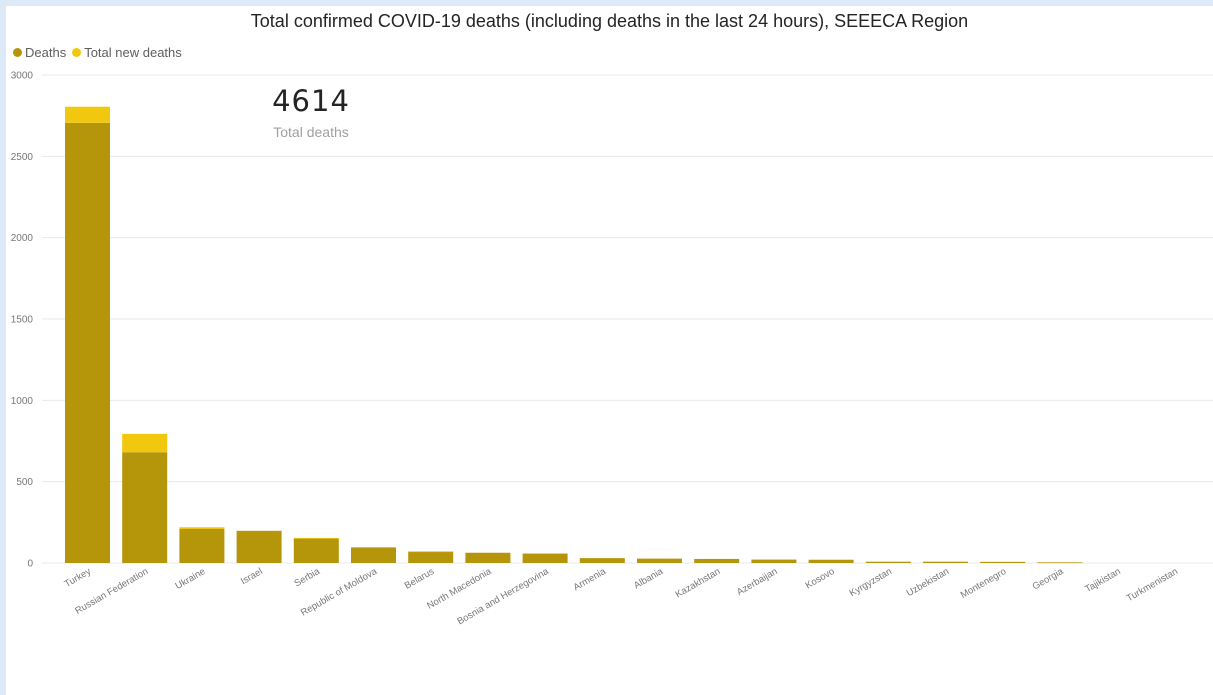 Image resolution: width=1213 pixels, height=695 pixels. I want to click on legend-label-deaths: Deaths, so click(46, 52).